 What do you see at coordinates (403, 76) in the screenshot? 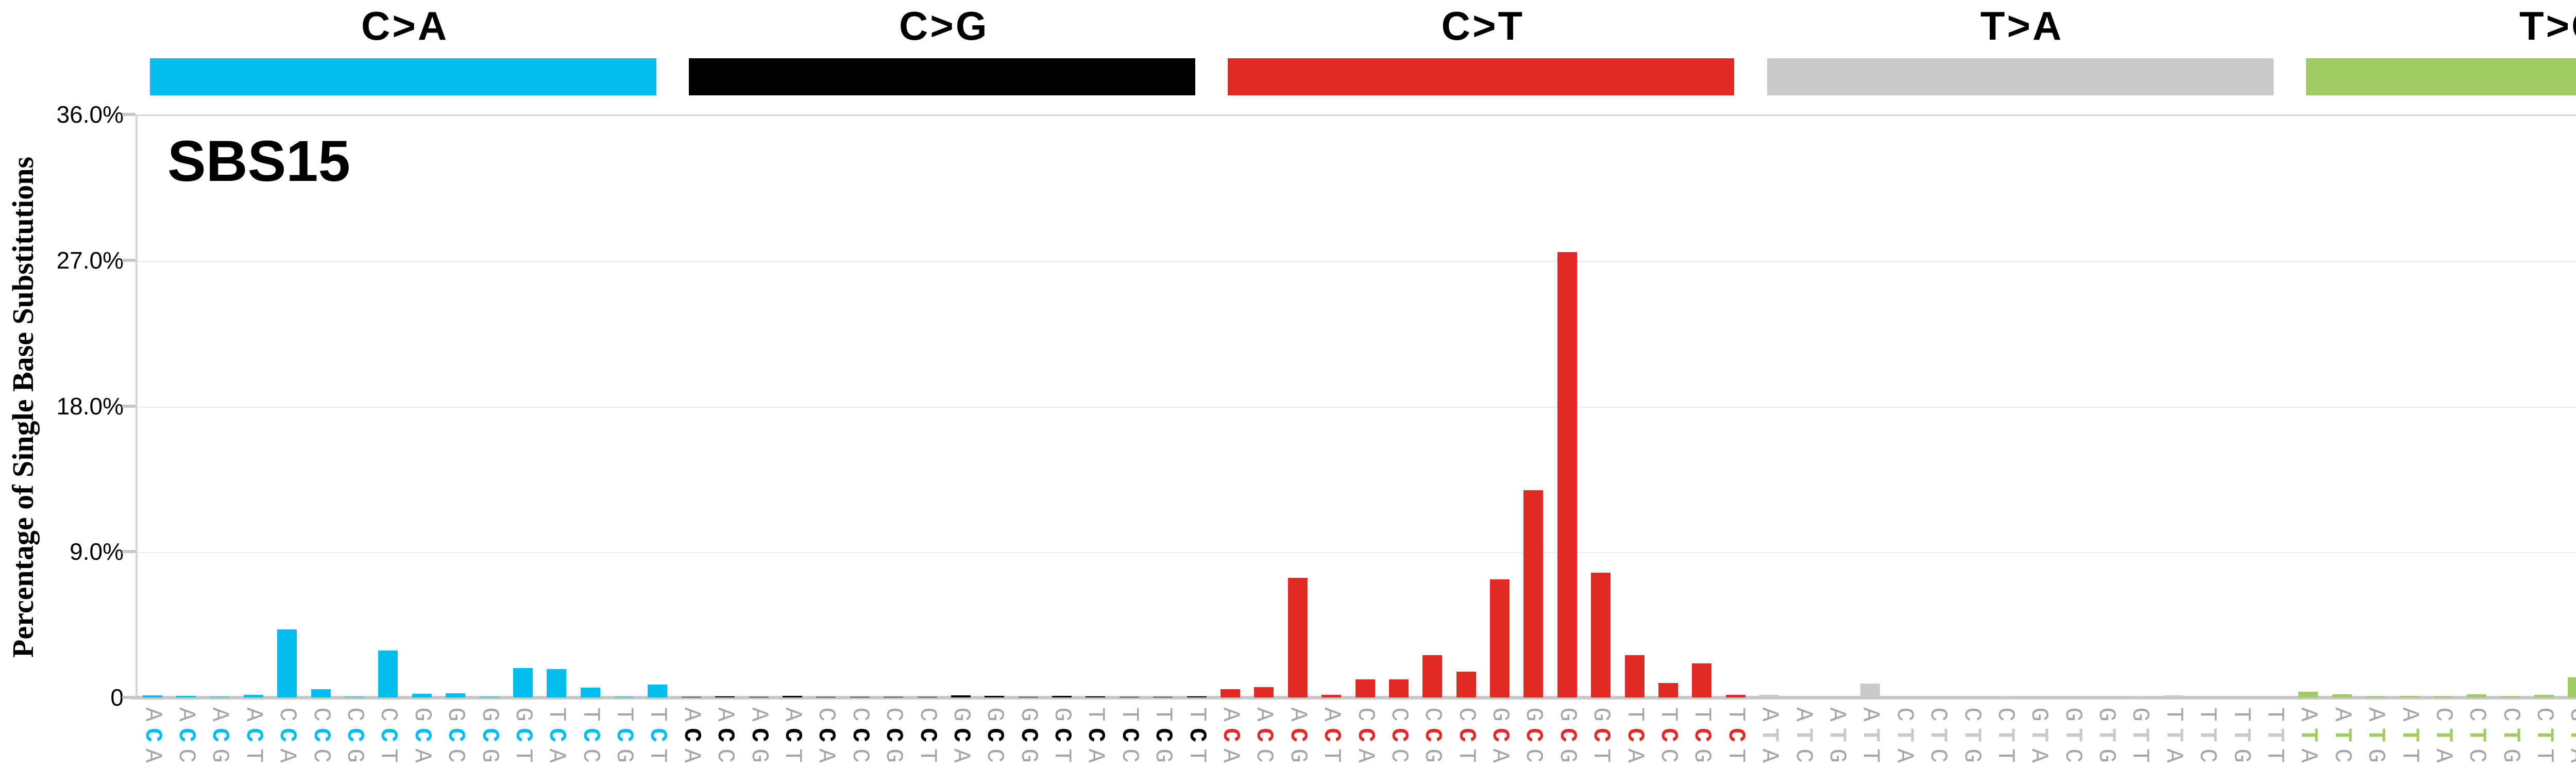
I see `mutation-type-color-bar-C>A` at bounding box center [403, 76].